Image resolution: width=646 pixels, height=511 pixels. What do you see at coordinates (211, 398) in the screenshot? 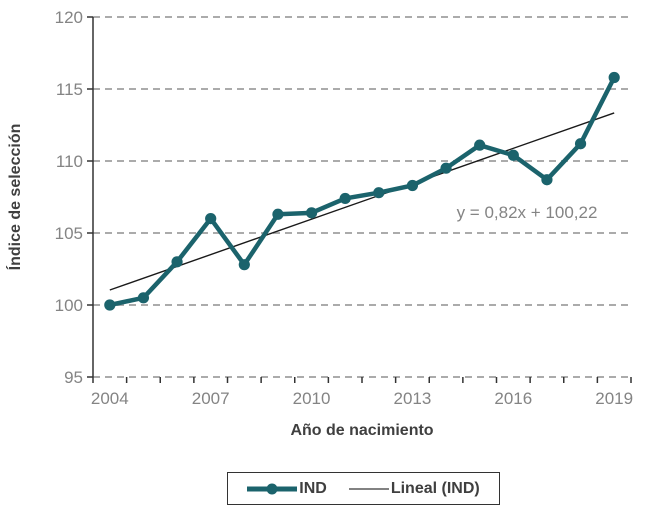
I see `x-tick-label: 2007` at bounding box center [211, 398].